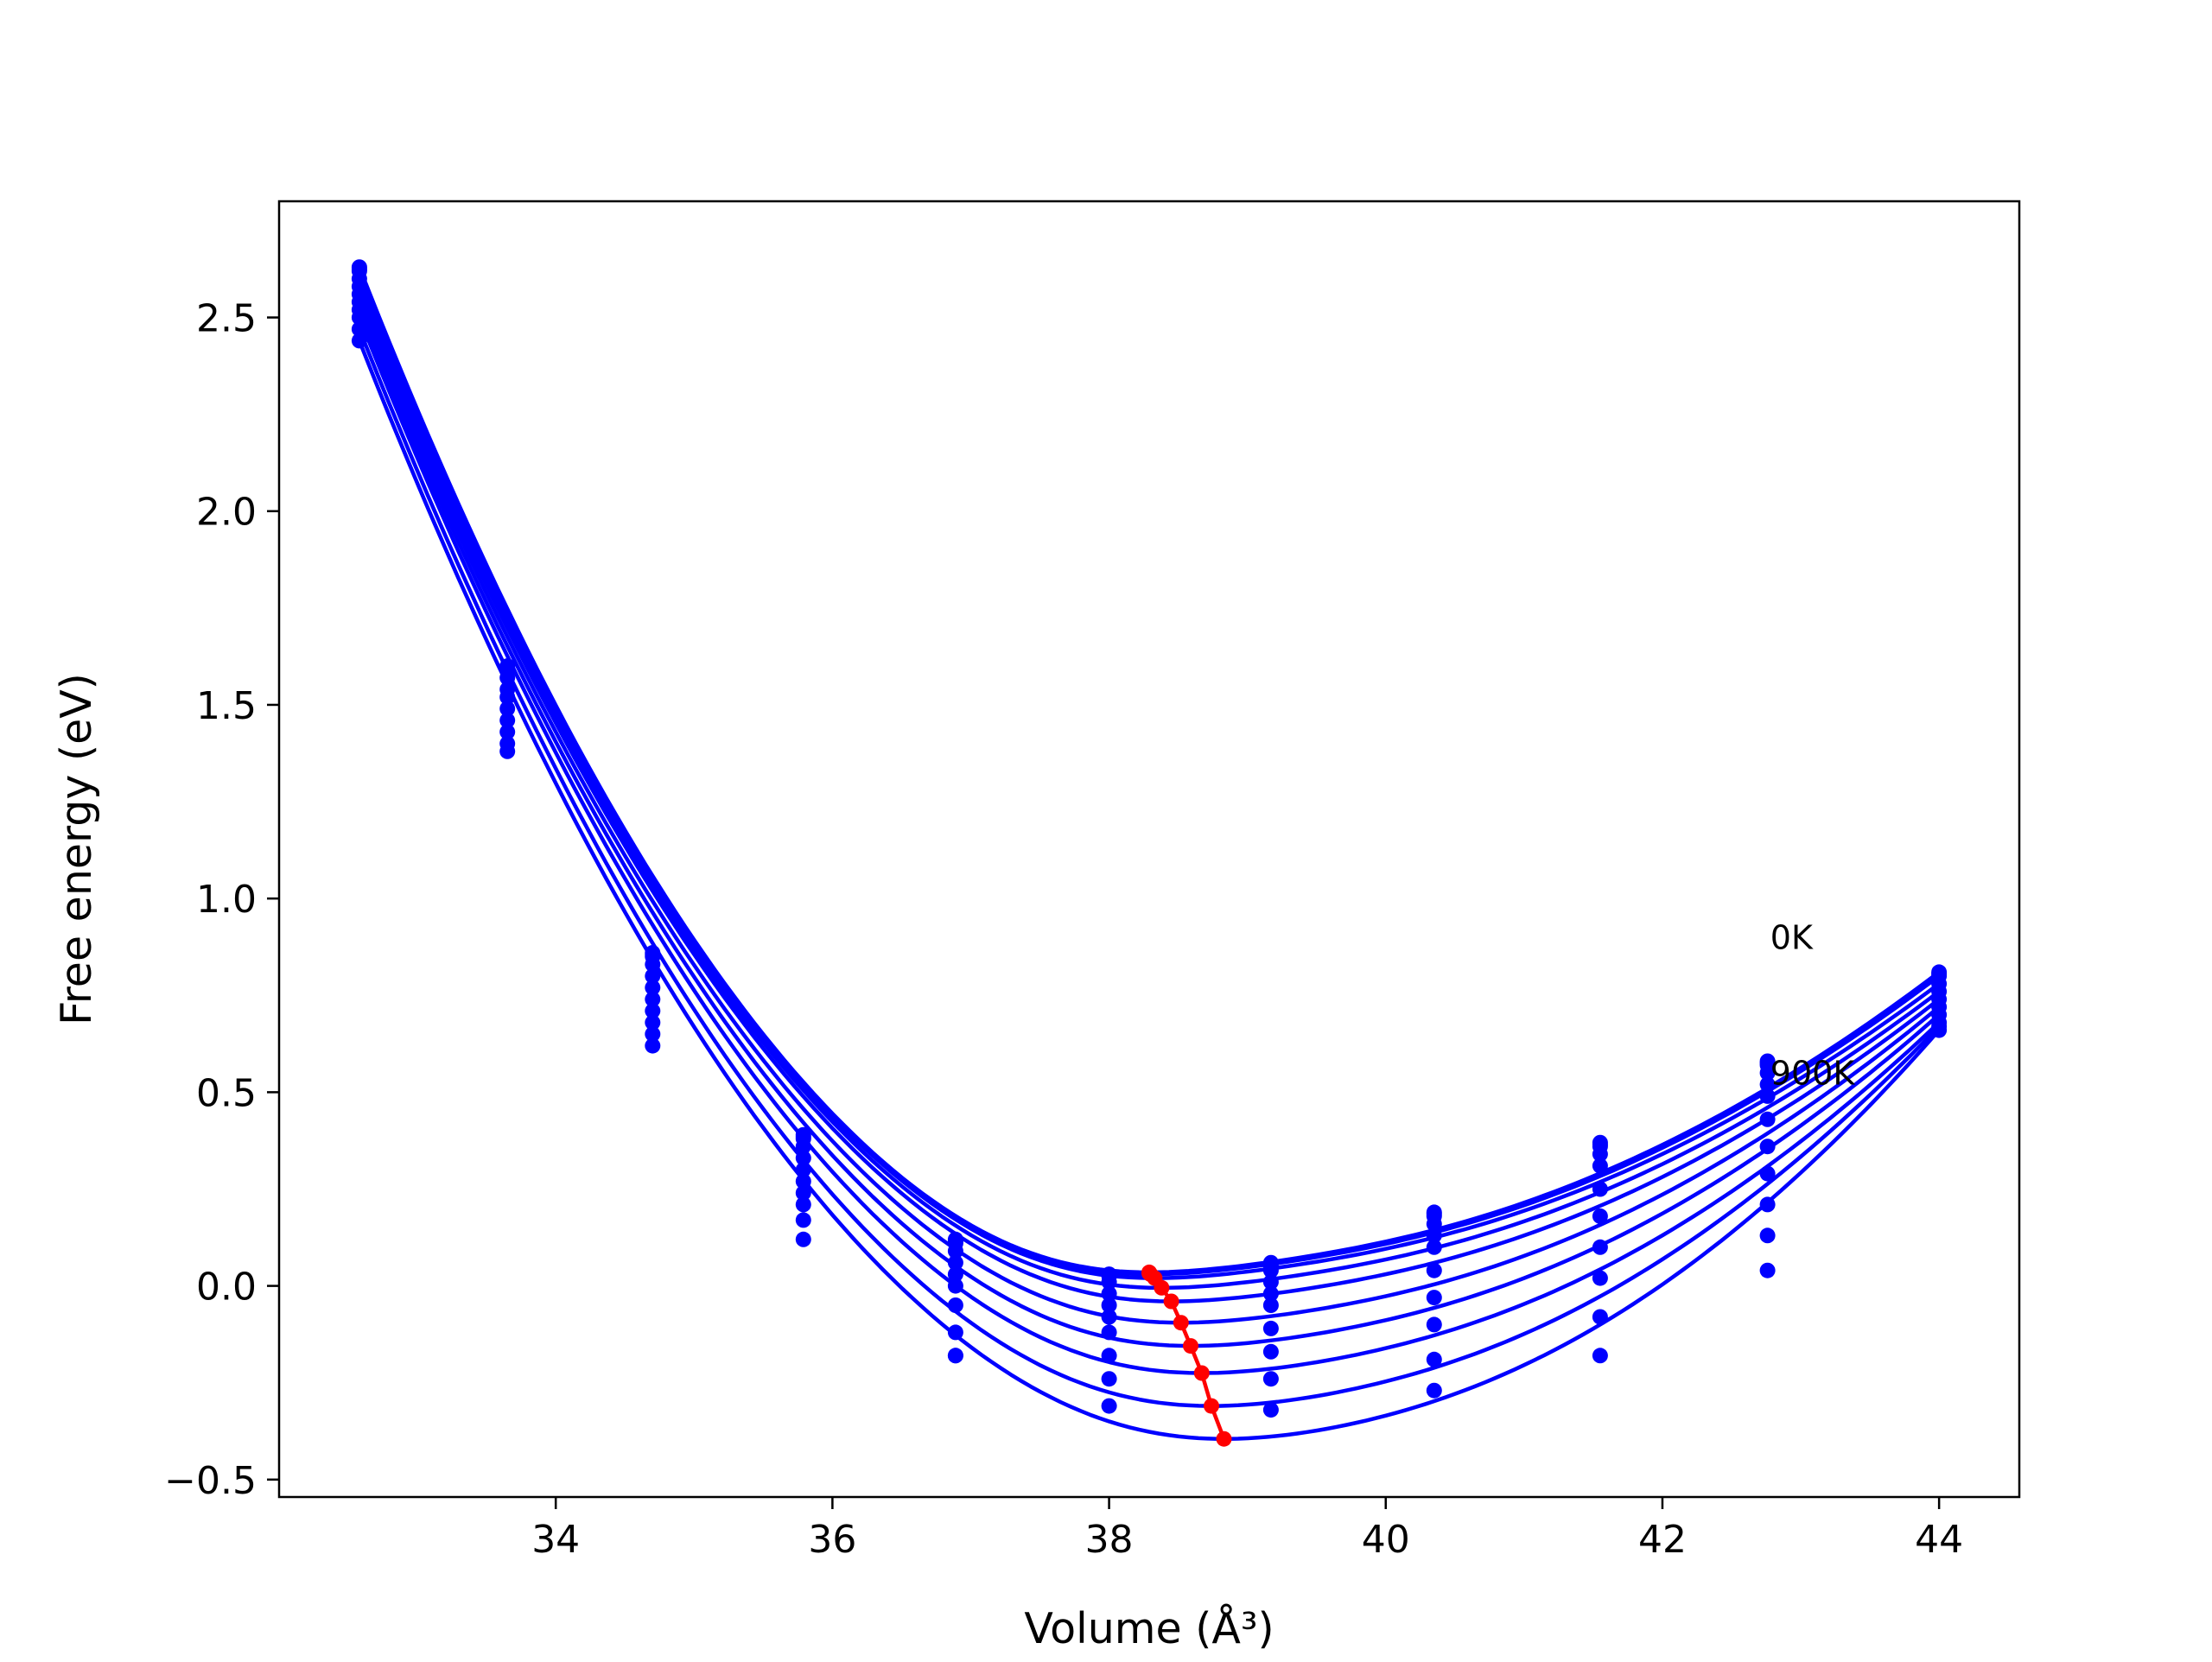 The width and height of the screenshot is (2212, 1662). I want to click on x-axis-label: Volume (Å³), so click(1149, 1627).